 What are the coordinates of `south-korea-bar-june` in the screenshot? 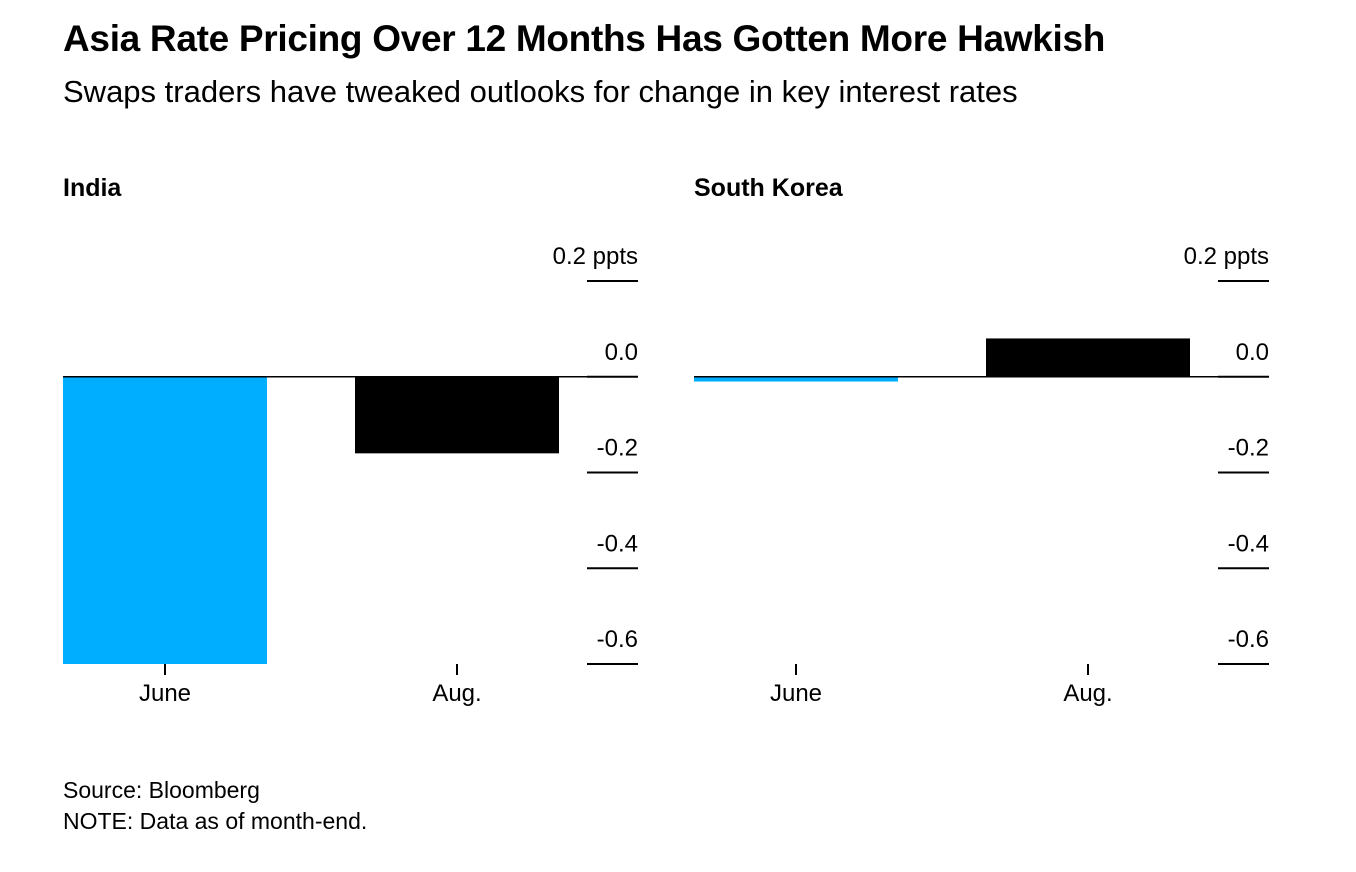 It's located at (796, 379).